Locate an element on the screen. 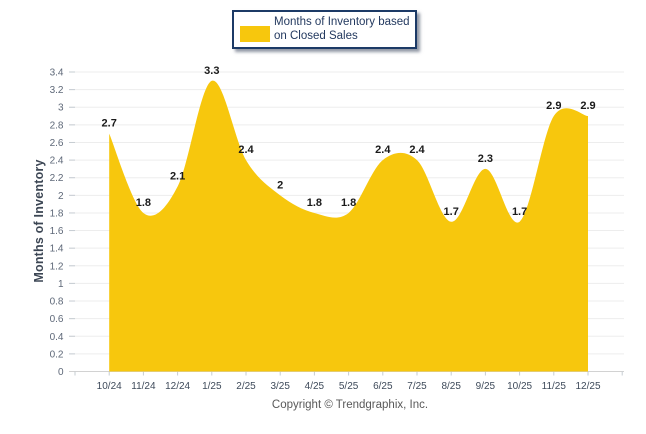 This screenshot has width=646, height=434. x-tick-label: 1/25 is located at coordinates (212, 386).